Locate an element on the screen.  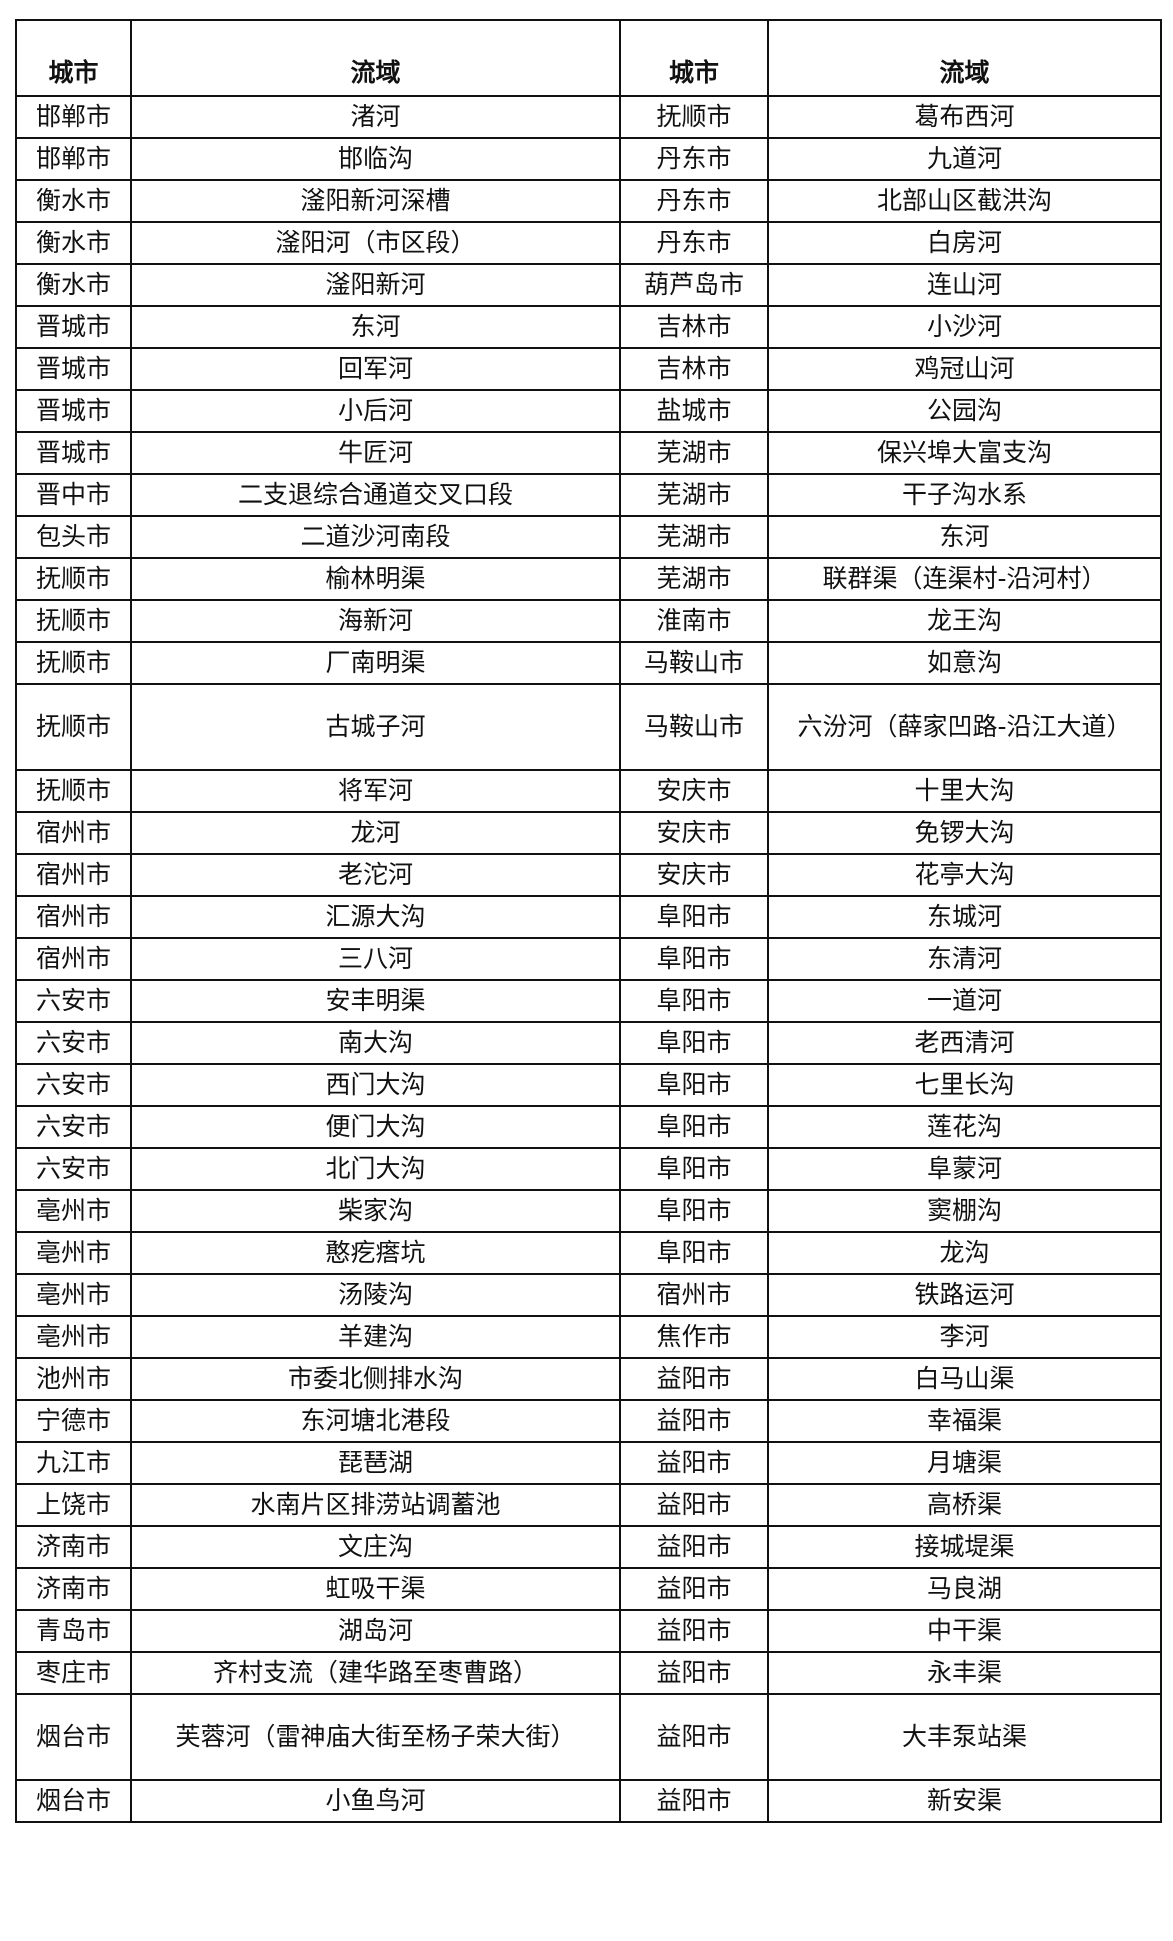
table-row: 上饶市 水南片区排涝站调蓄池 益阳市 高桥渠 is located at coordinates (588, 1505).